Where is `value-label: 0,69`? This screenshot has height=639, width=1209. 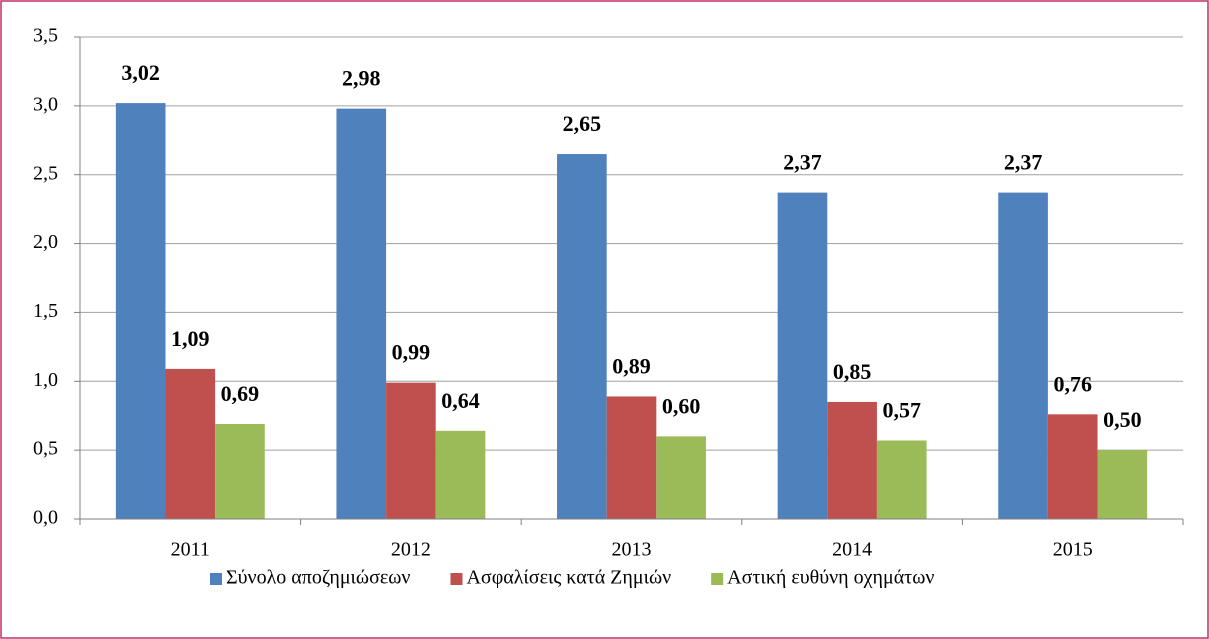
value-label: 0,69 is located at coordinates (240, 393).